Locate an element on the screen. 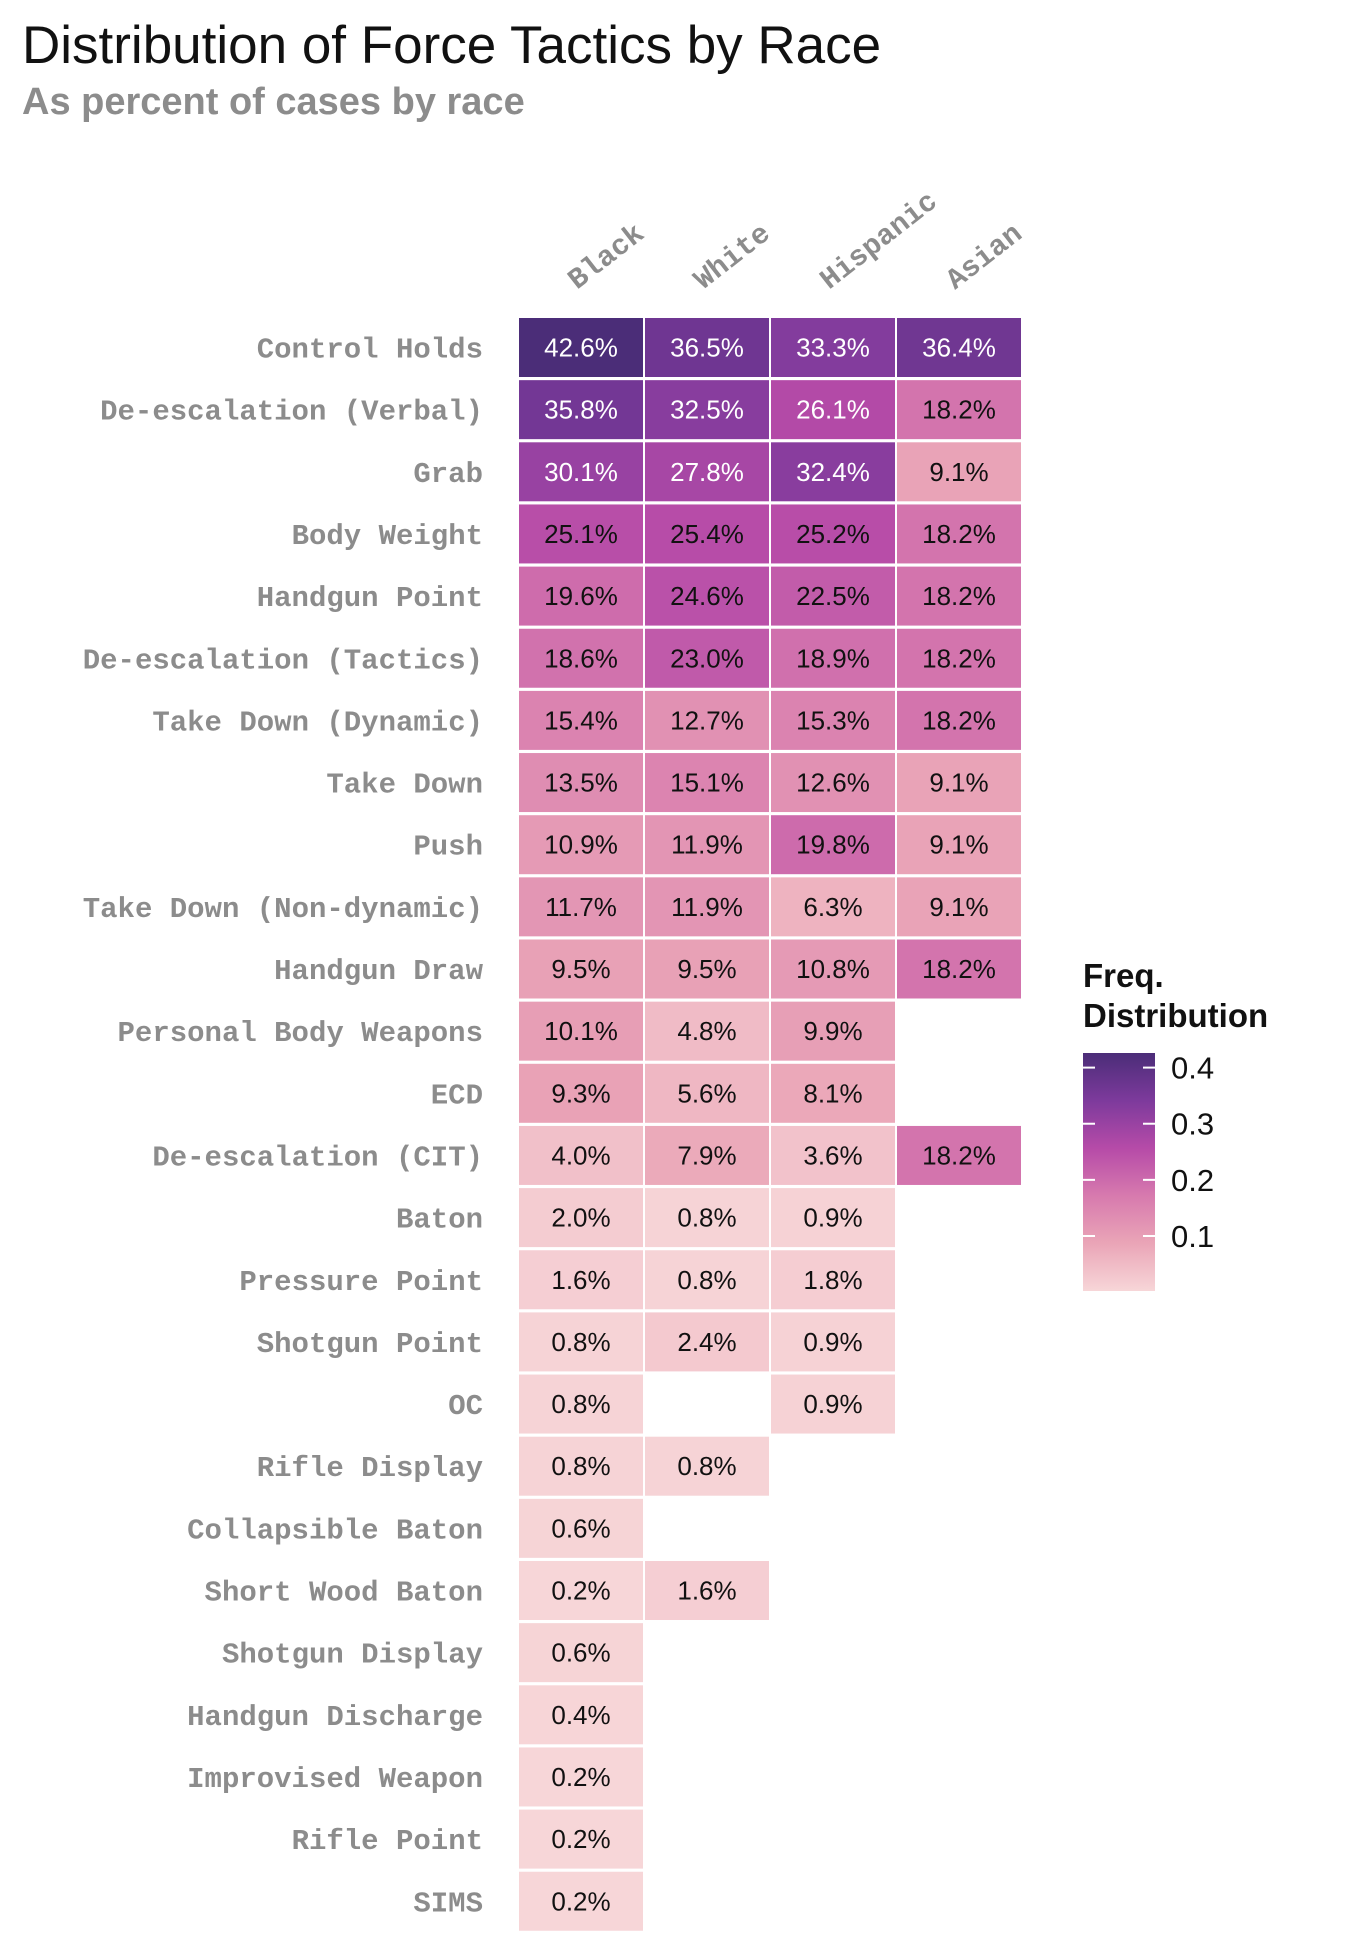  cell-value-label: 15.4% is located at coordinates (581, 720).